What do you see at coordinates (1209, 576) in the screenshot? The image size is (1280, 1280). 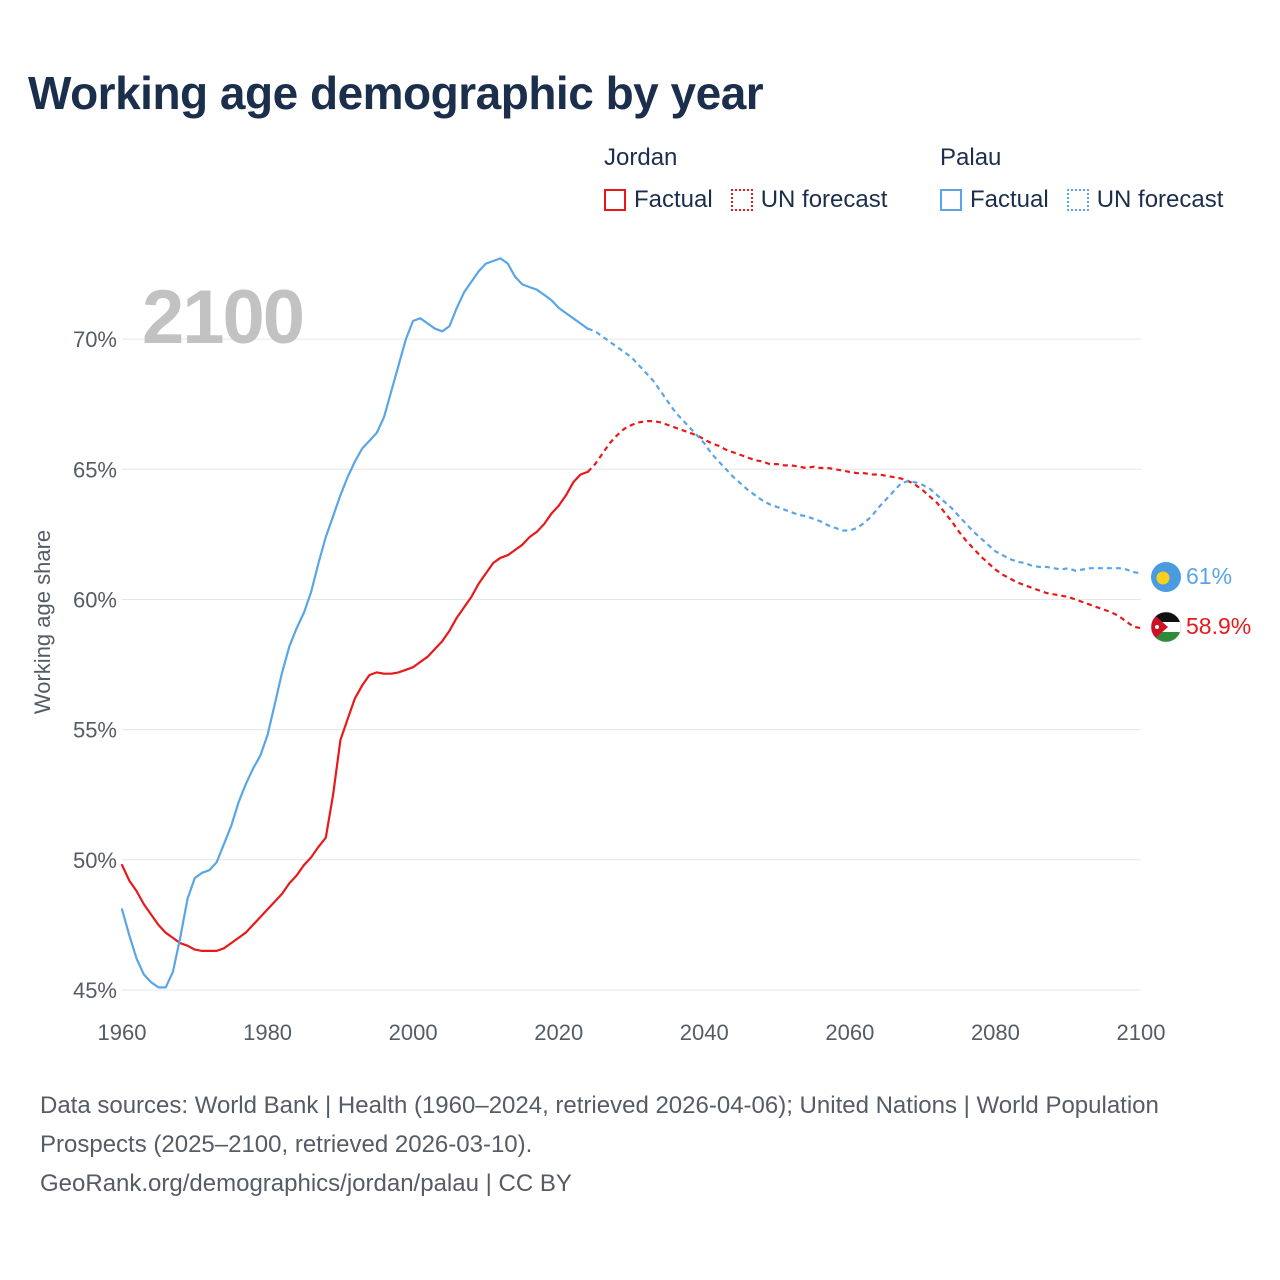 I see `palau-end-label: 61%` at bounding box center [1209, 576].